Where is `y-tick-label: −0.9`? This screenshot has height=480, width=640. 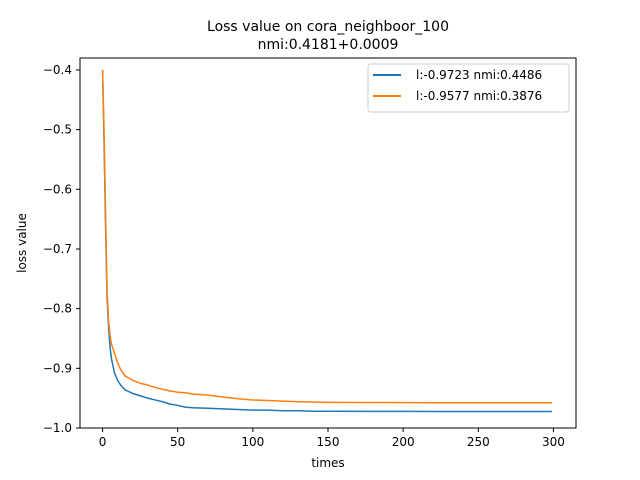 y-tick-label: −0.9 is located at coordinates (57, 368).